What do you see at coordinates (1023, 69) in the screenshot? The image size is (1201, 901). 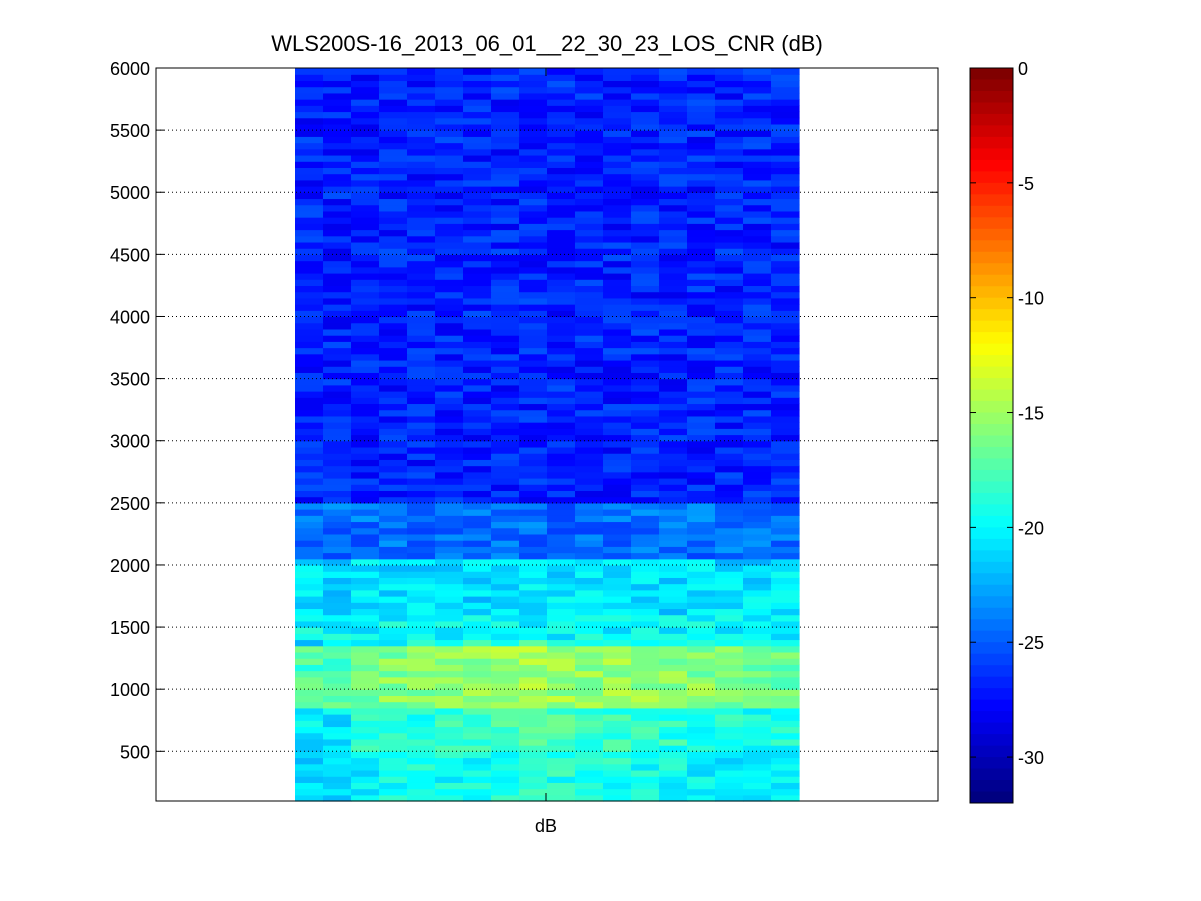 I see `colorbar-tick-label: 0` at bounding box center [1023, 69].